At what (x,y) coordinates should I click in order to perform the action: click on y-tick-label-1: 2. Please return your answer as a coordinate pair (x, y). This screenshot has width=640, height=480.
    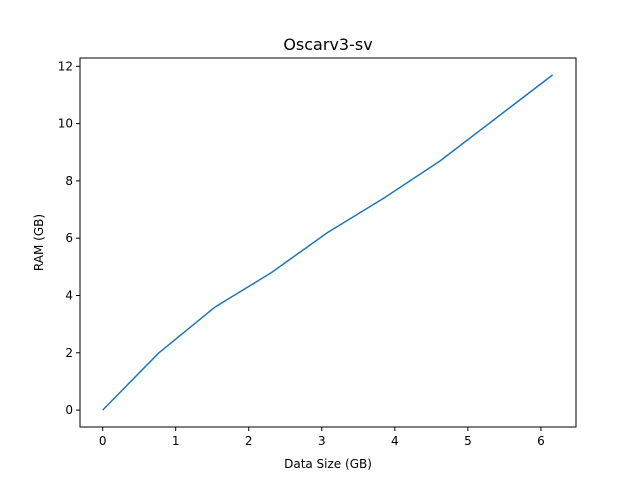
    Looking at the image, I should click on (69, 353).